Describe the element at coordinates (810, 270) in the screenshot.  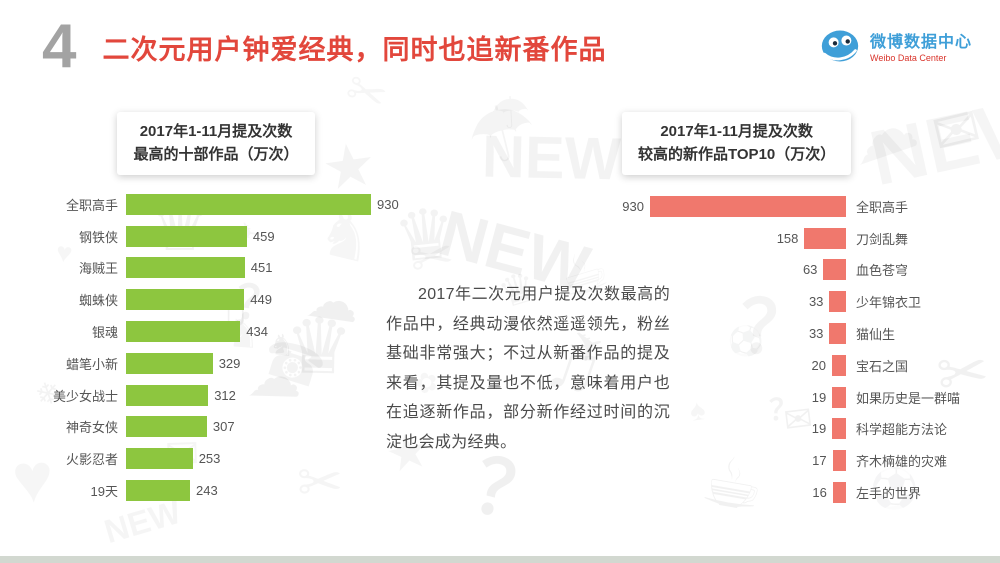
I see `value-label: 63` at that location.